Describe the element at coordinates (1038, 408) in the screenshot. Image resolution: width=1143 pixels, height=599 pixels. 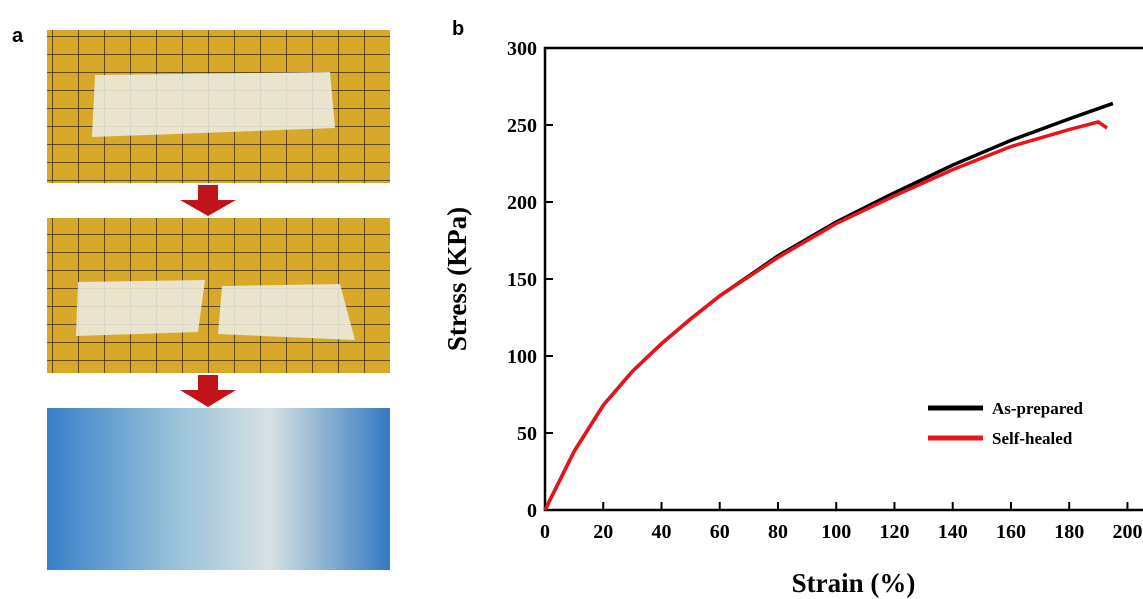
I see `legend-label: As-prepared` at that location.